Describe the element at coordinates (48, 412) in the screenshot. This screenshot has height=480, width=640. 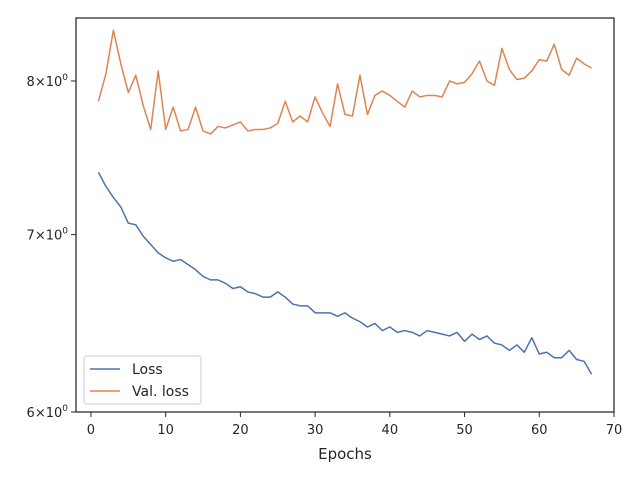
I see `y-tick-label: 6×100` at that location.